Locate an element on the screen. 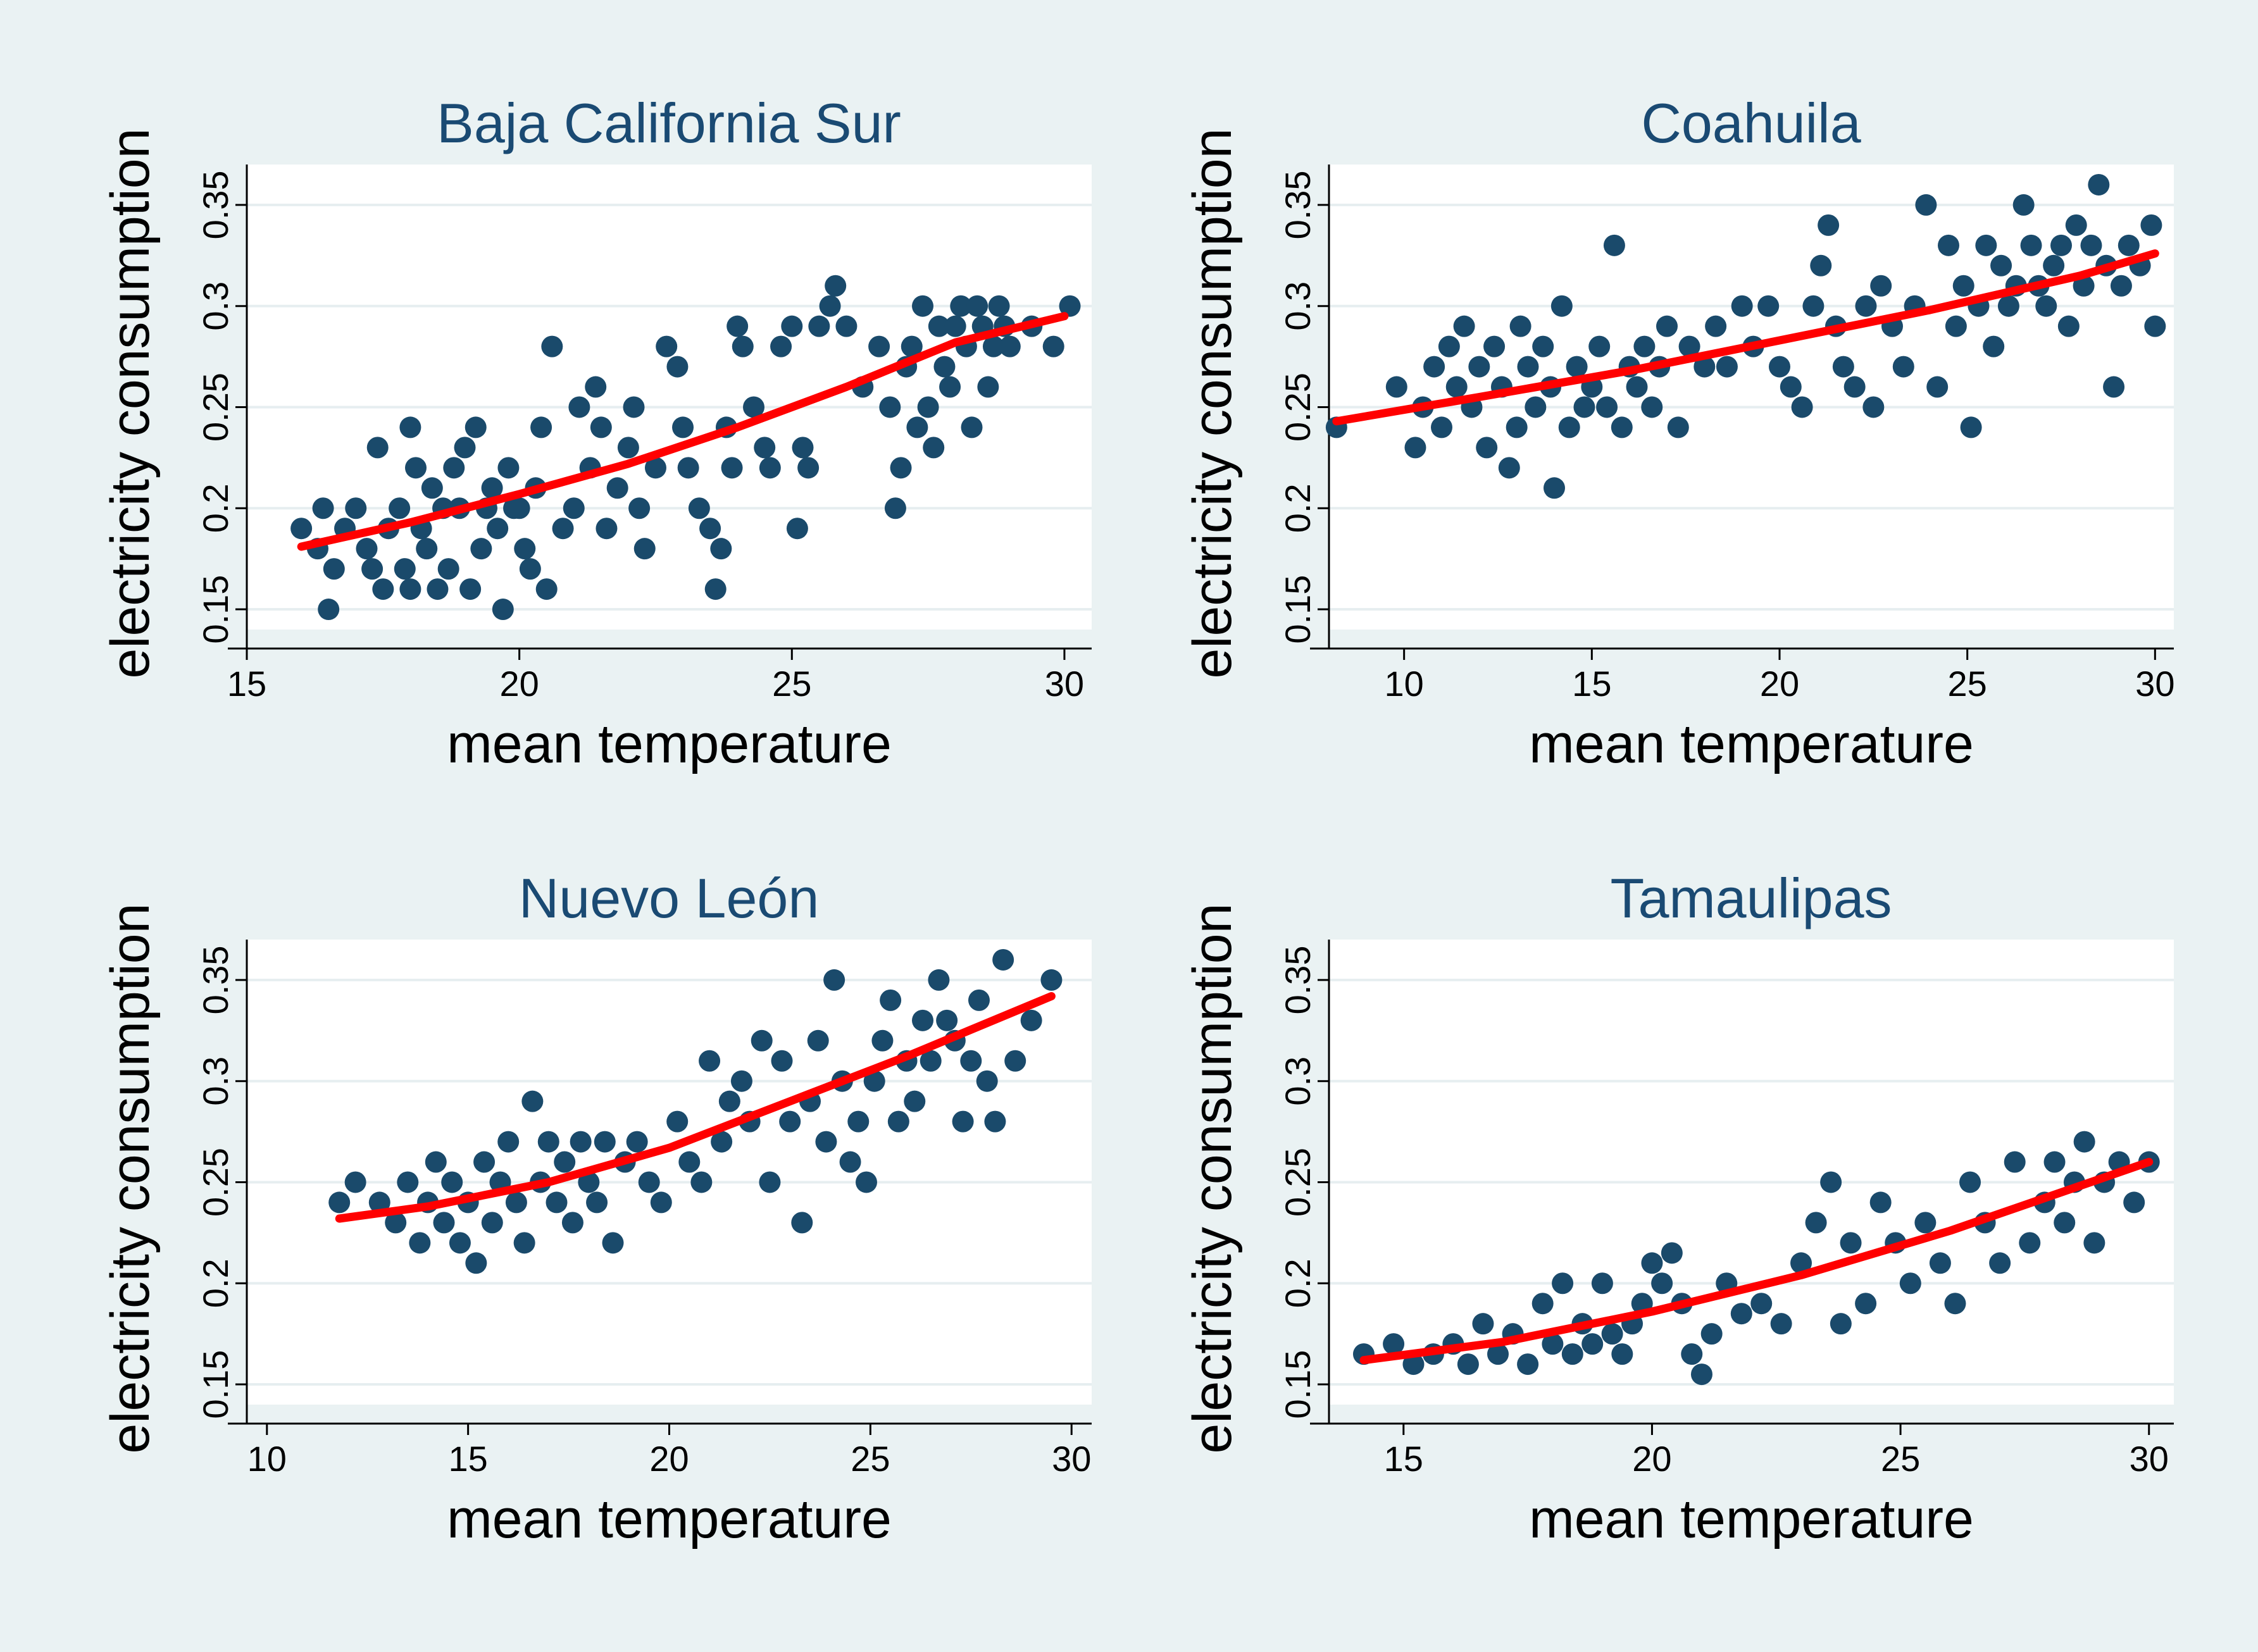  y-tick-label: 0.15 is located at coordinates (215, 1384).